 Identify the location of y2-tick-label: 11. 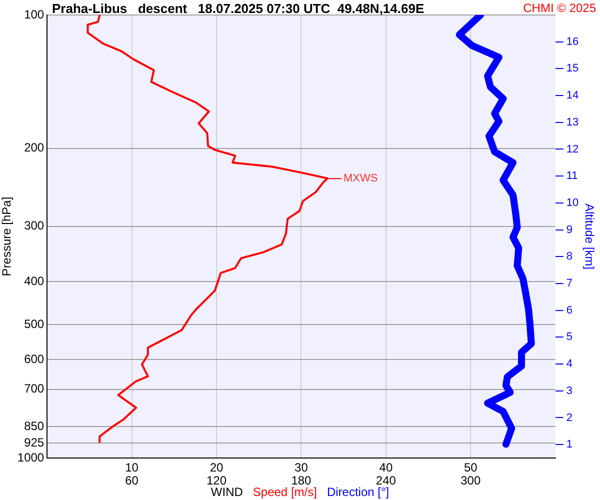
(572, 176).